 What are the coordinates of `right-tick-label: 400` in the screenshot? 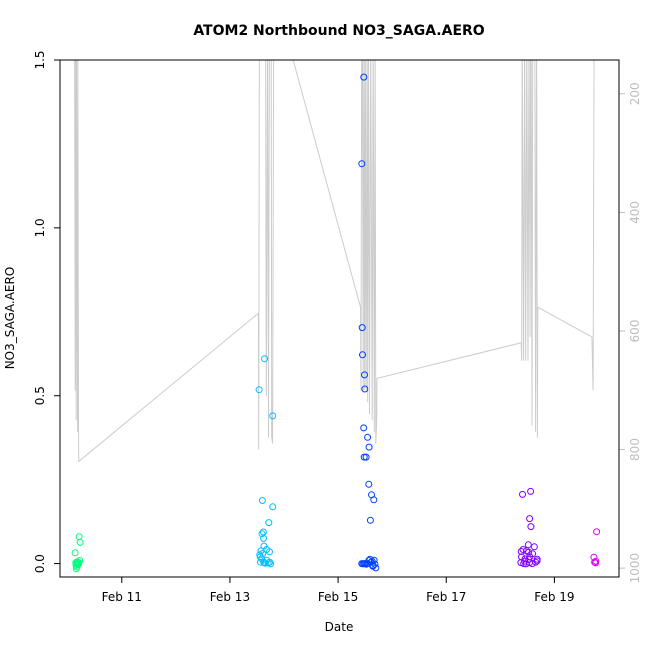 It's located at (635, 212).